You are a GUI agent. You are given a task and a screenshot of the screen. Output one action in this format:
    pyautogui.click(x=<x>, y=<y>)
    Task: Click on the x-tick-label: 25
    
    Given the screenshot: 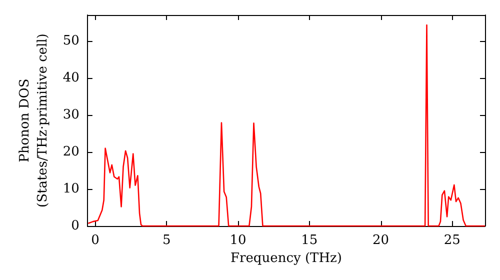 What is the action you would take?
    pyautogui.click(x=452, y=240)
    